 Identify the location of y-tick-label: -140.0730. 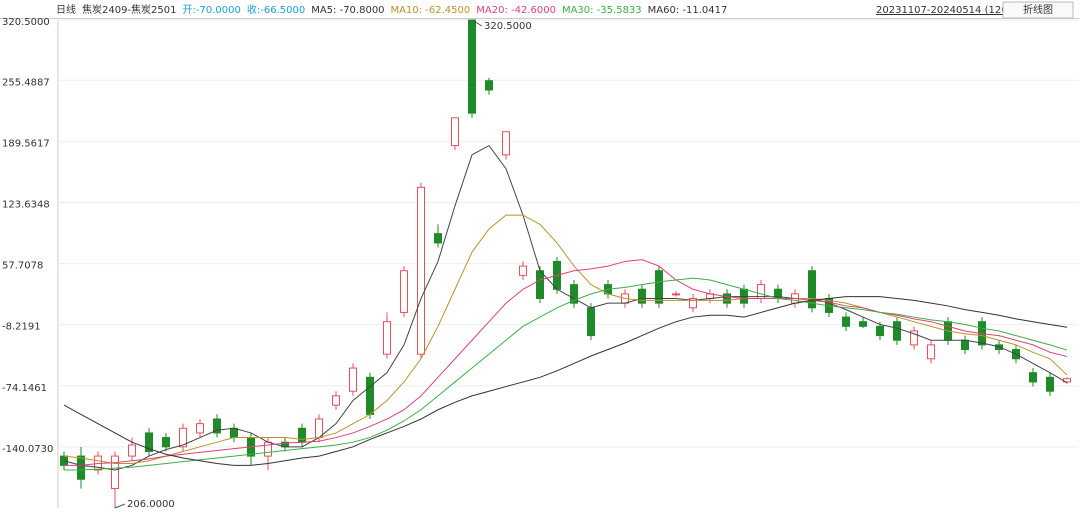
(27, 449).